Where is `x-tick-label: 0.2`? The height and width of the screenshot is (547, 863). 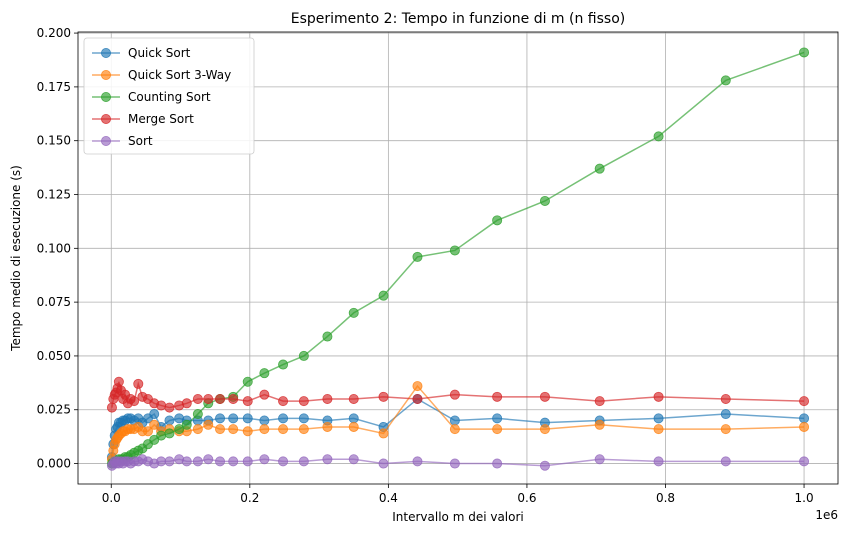
x-tick-label: 0.2 is located at coordinates (249, 498).